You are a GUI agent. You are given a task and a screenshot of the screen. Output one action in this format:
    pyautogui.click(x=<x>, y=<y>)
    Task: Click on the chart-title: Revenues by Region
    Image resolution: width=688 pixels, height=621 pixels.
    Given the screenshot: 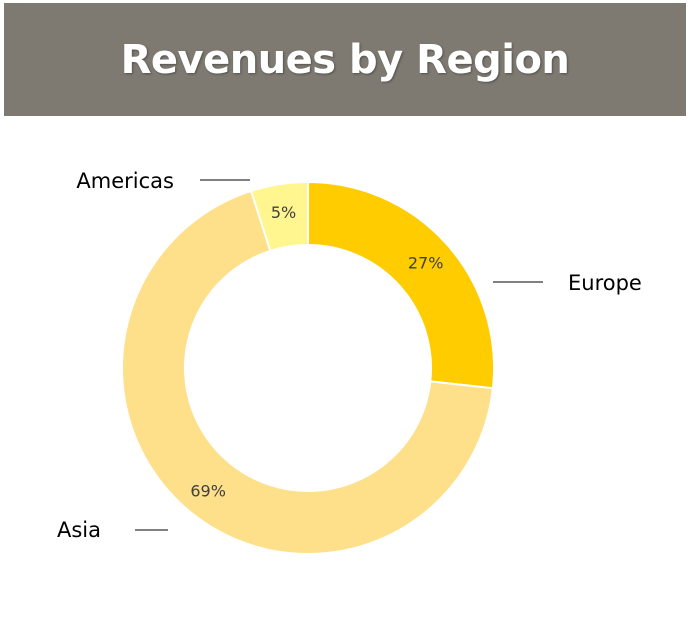 What is the action you would take?
    pyautogui.click(x=345, y=59)
    